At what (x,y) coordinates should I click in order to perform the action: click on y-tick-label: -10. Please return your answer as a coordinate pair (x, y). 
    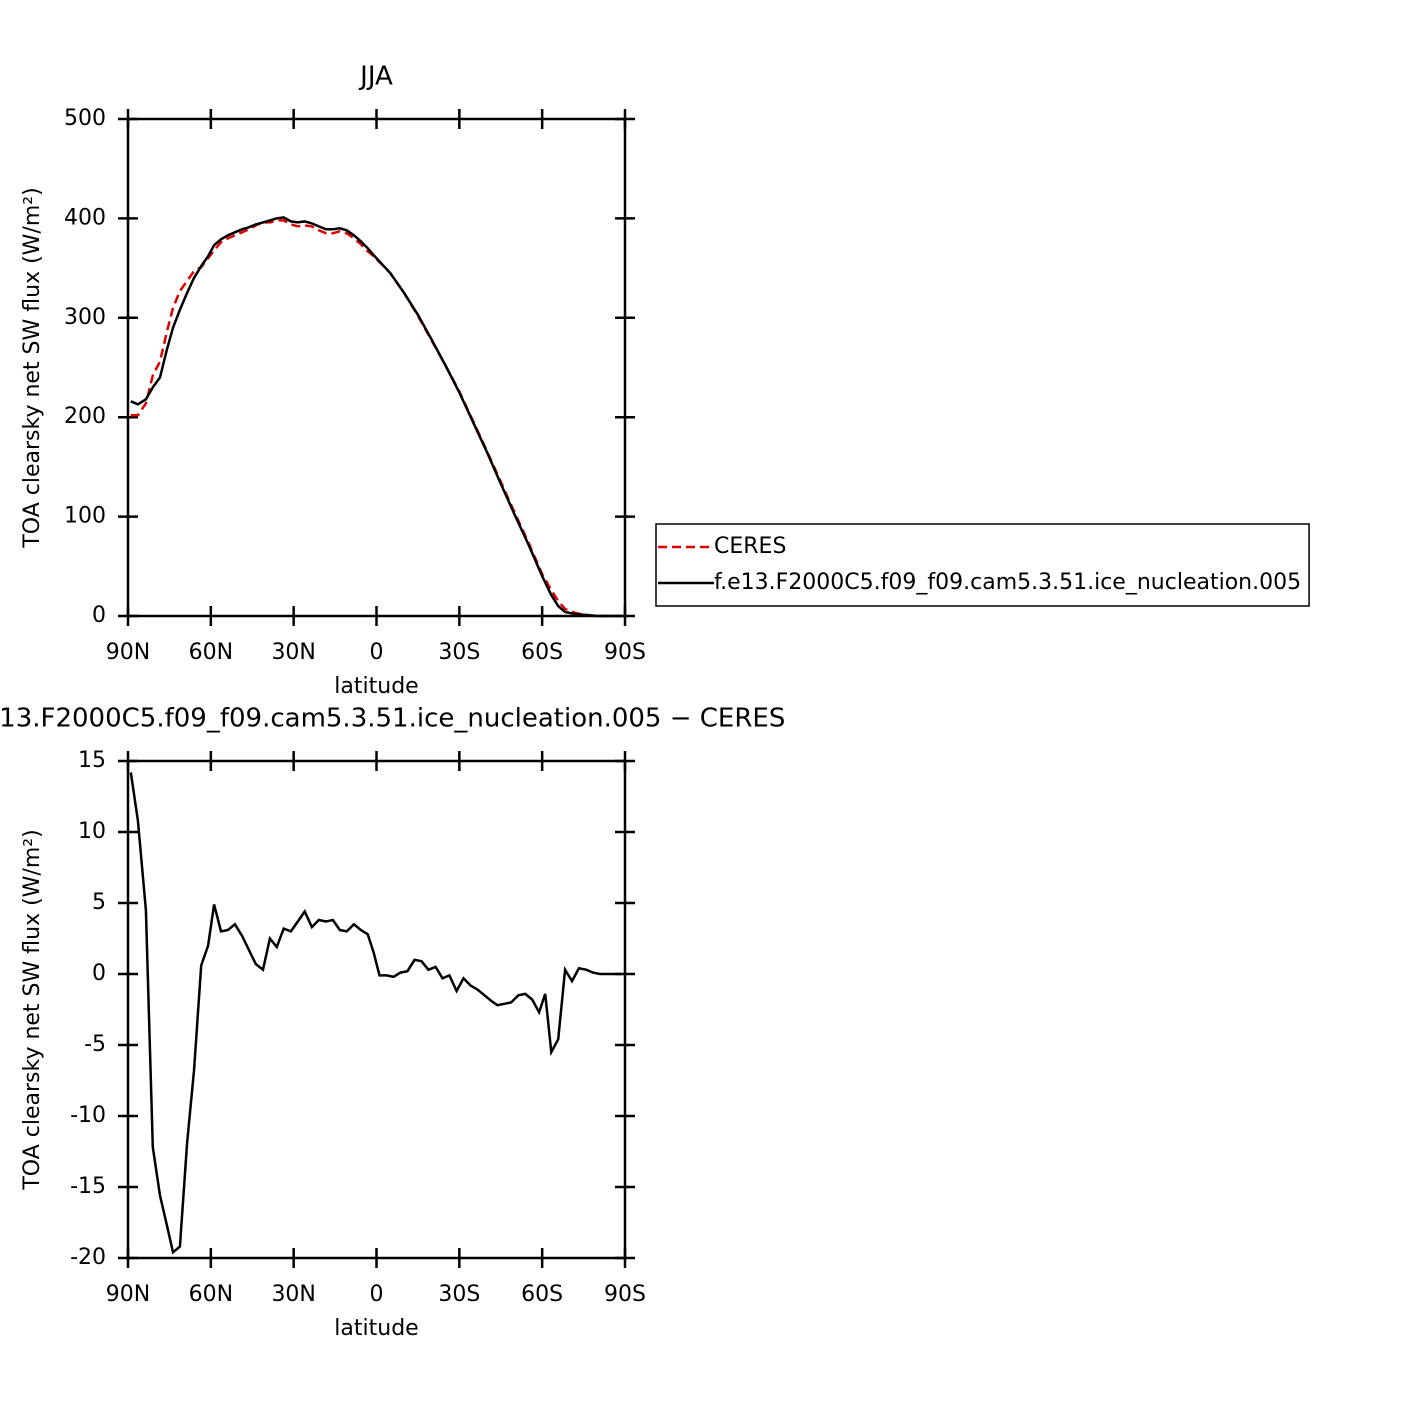
    Looking at the image, I should click on (88, 1115).